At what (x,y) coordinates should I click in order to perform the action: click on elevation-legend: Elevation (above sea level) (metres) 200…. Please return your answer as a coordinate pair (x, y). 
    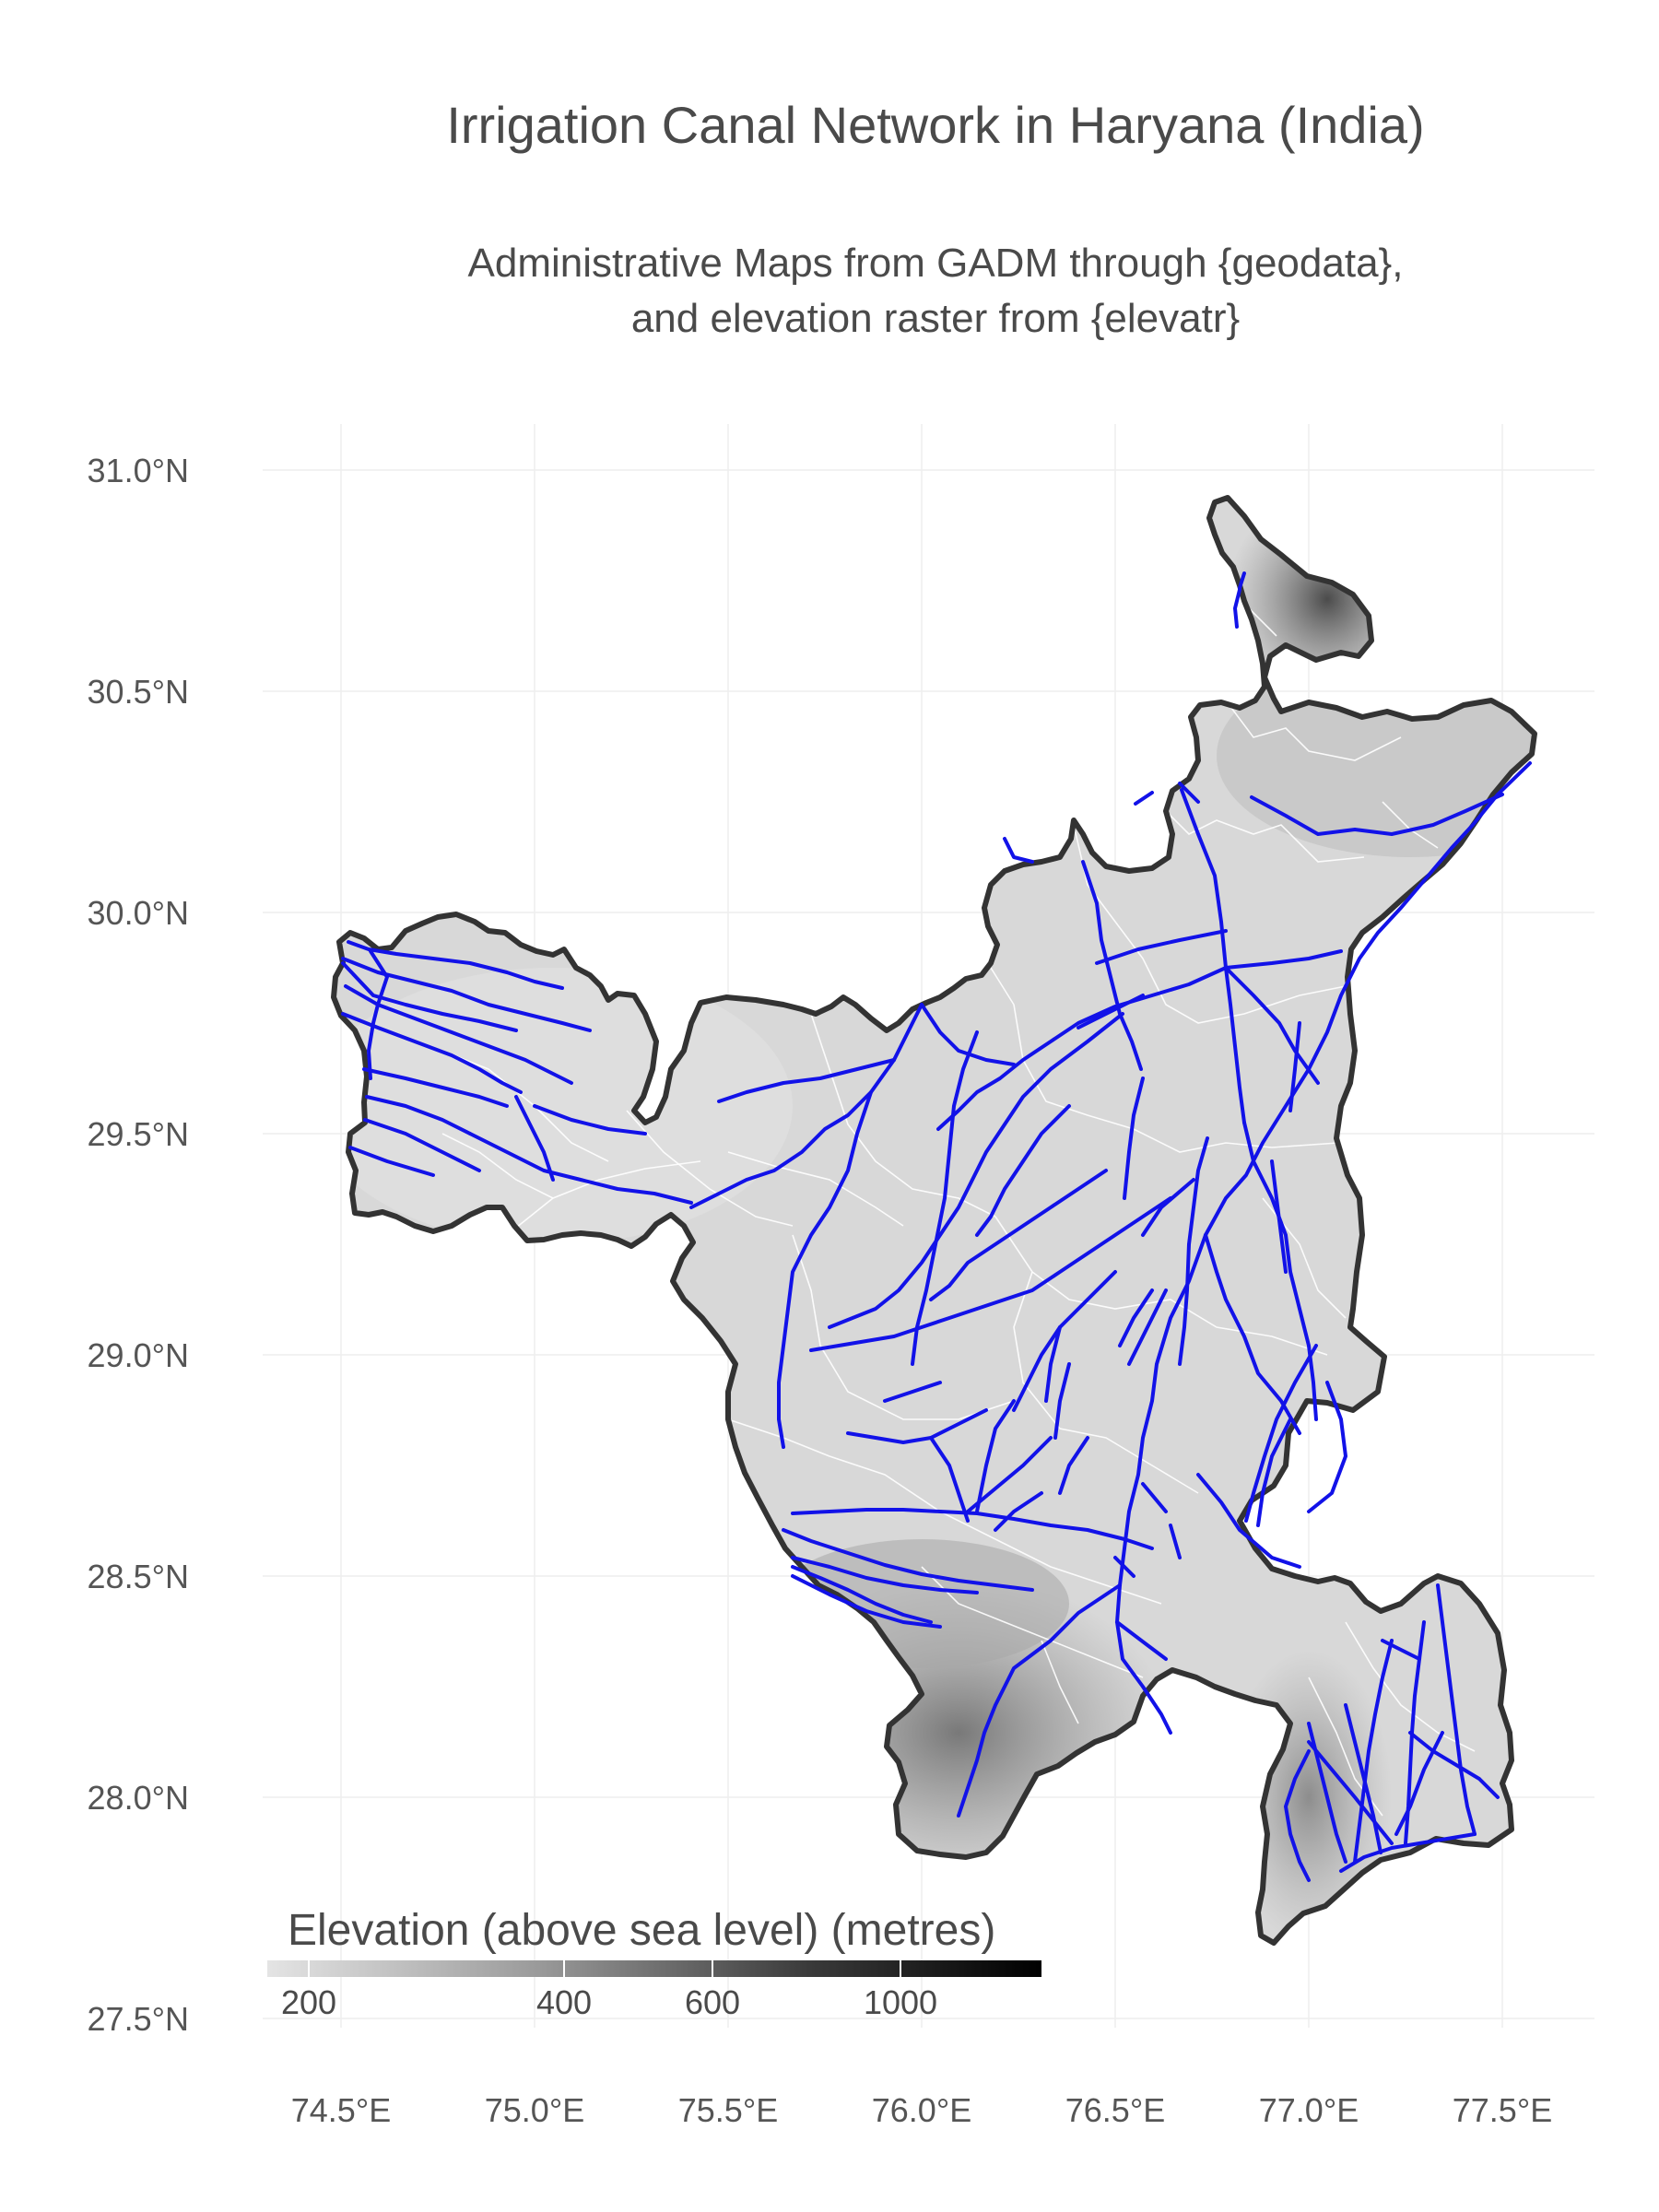
    Looking at the image, I should click on (654, 1963).